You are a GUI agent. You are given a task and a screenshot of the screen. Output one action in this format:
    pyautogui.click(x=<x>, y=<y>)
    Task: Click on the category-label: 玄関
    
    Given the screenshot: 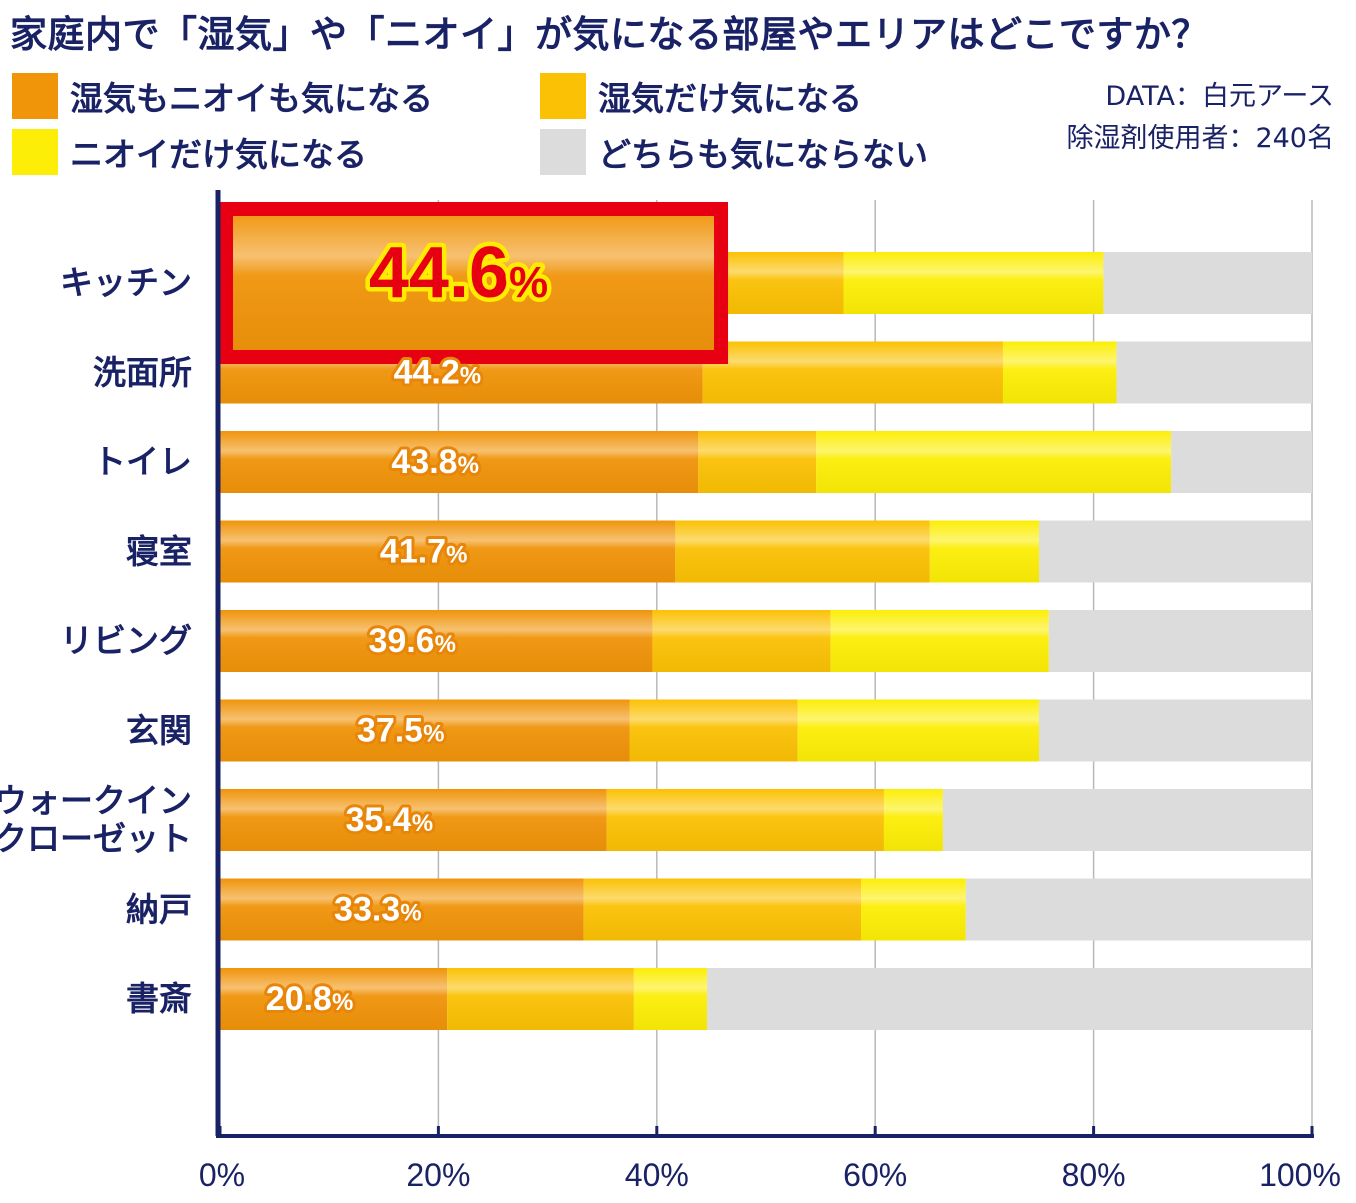 What is the action you would take?
    pyautogui.click(x=159, y=730)
    